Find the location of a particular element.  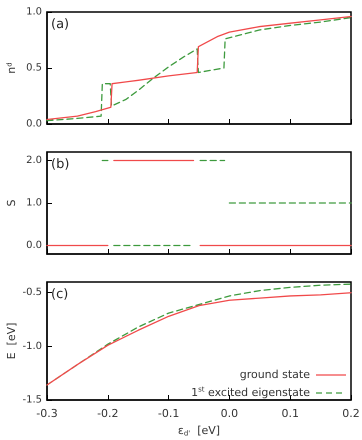

y-axis-title: S is located at coordinates (11, 202).